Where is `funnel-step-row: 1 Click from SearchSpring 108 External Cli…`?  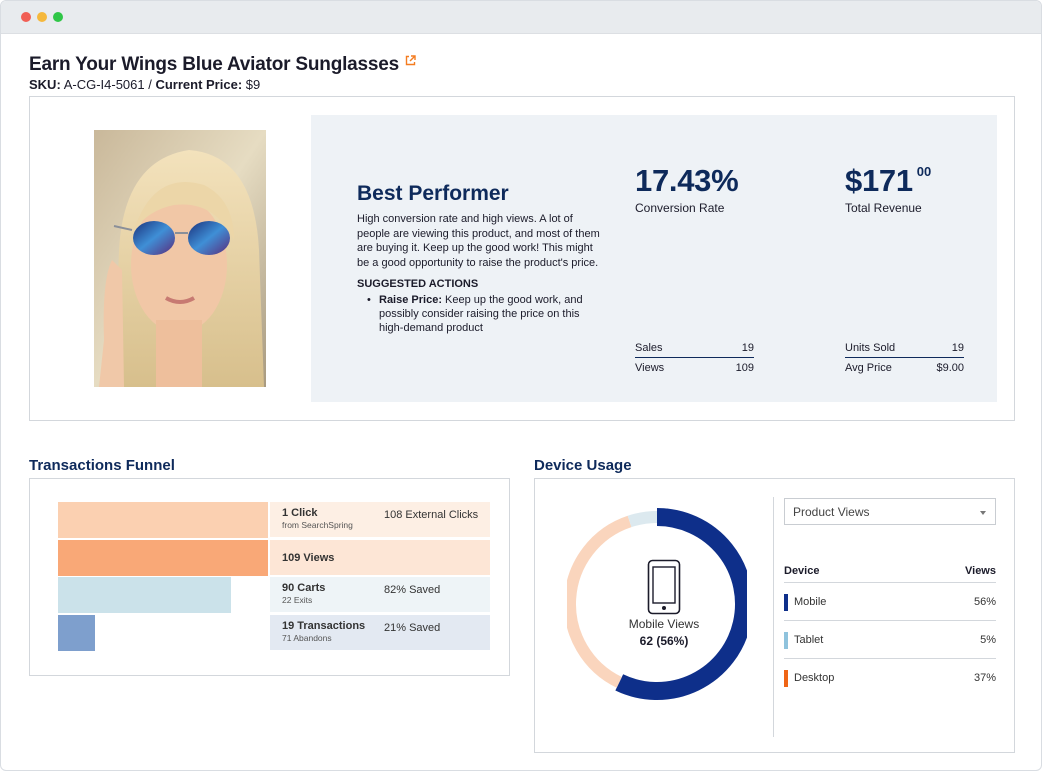 funnel-step-row: 1 Click from SearchSpring 108 External Cli… is located at coordinates (380, 519).